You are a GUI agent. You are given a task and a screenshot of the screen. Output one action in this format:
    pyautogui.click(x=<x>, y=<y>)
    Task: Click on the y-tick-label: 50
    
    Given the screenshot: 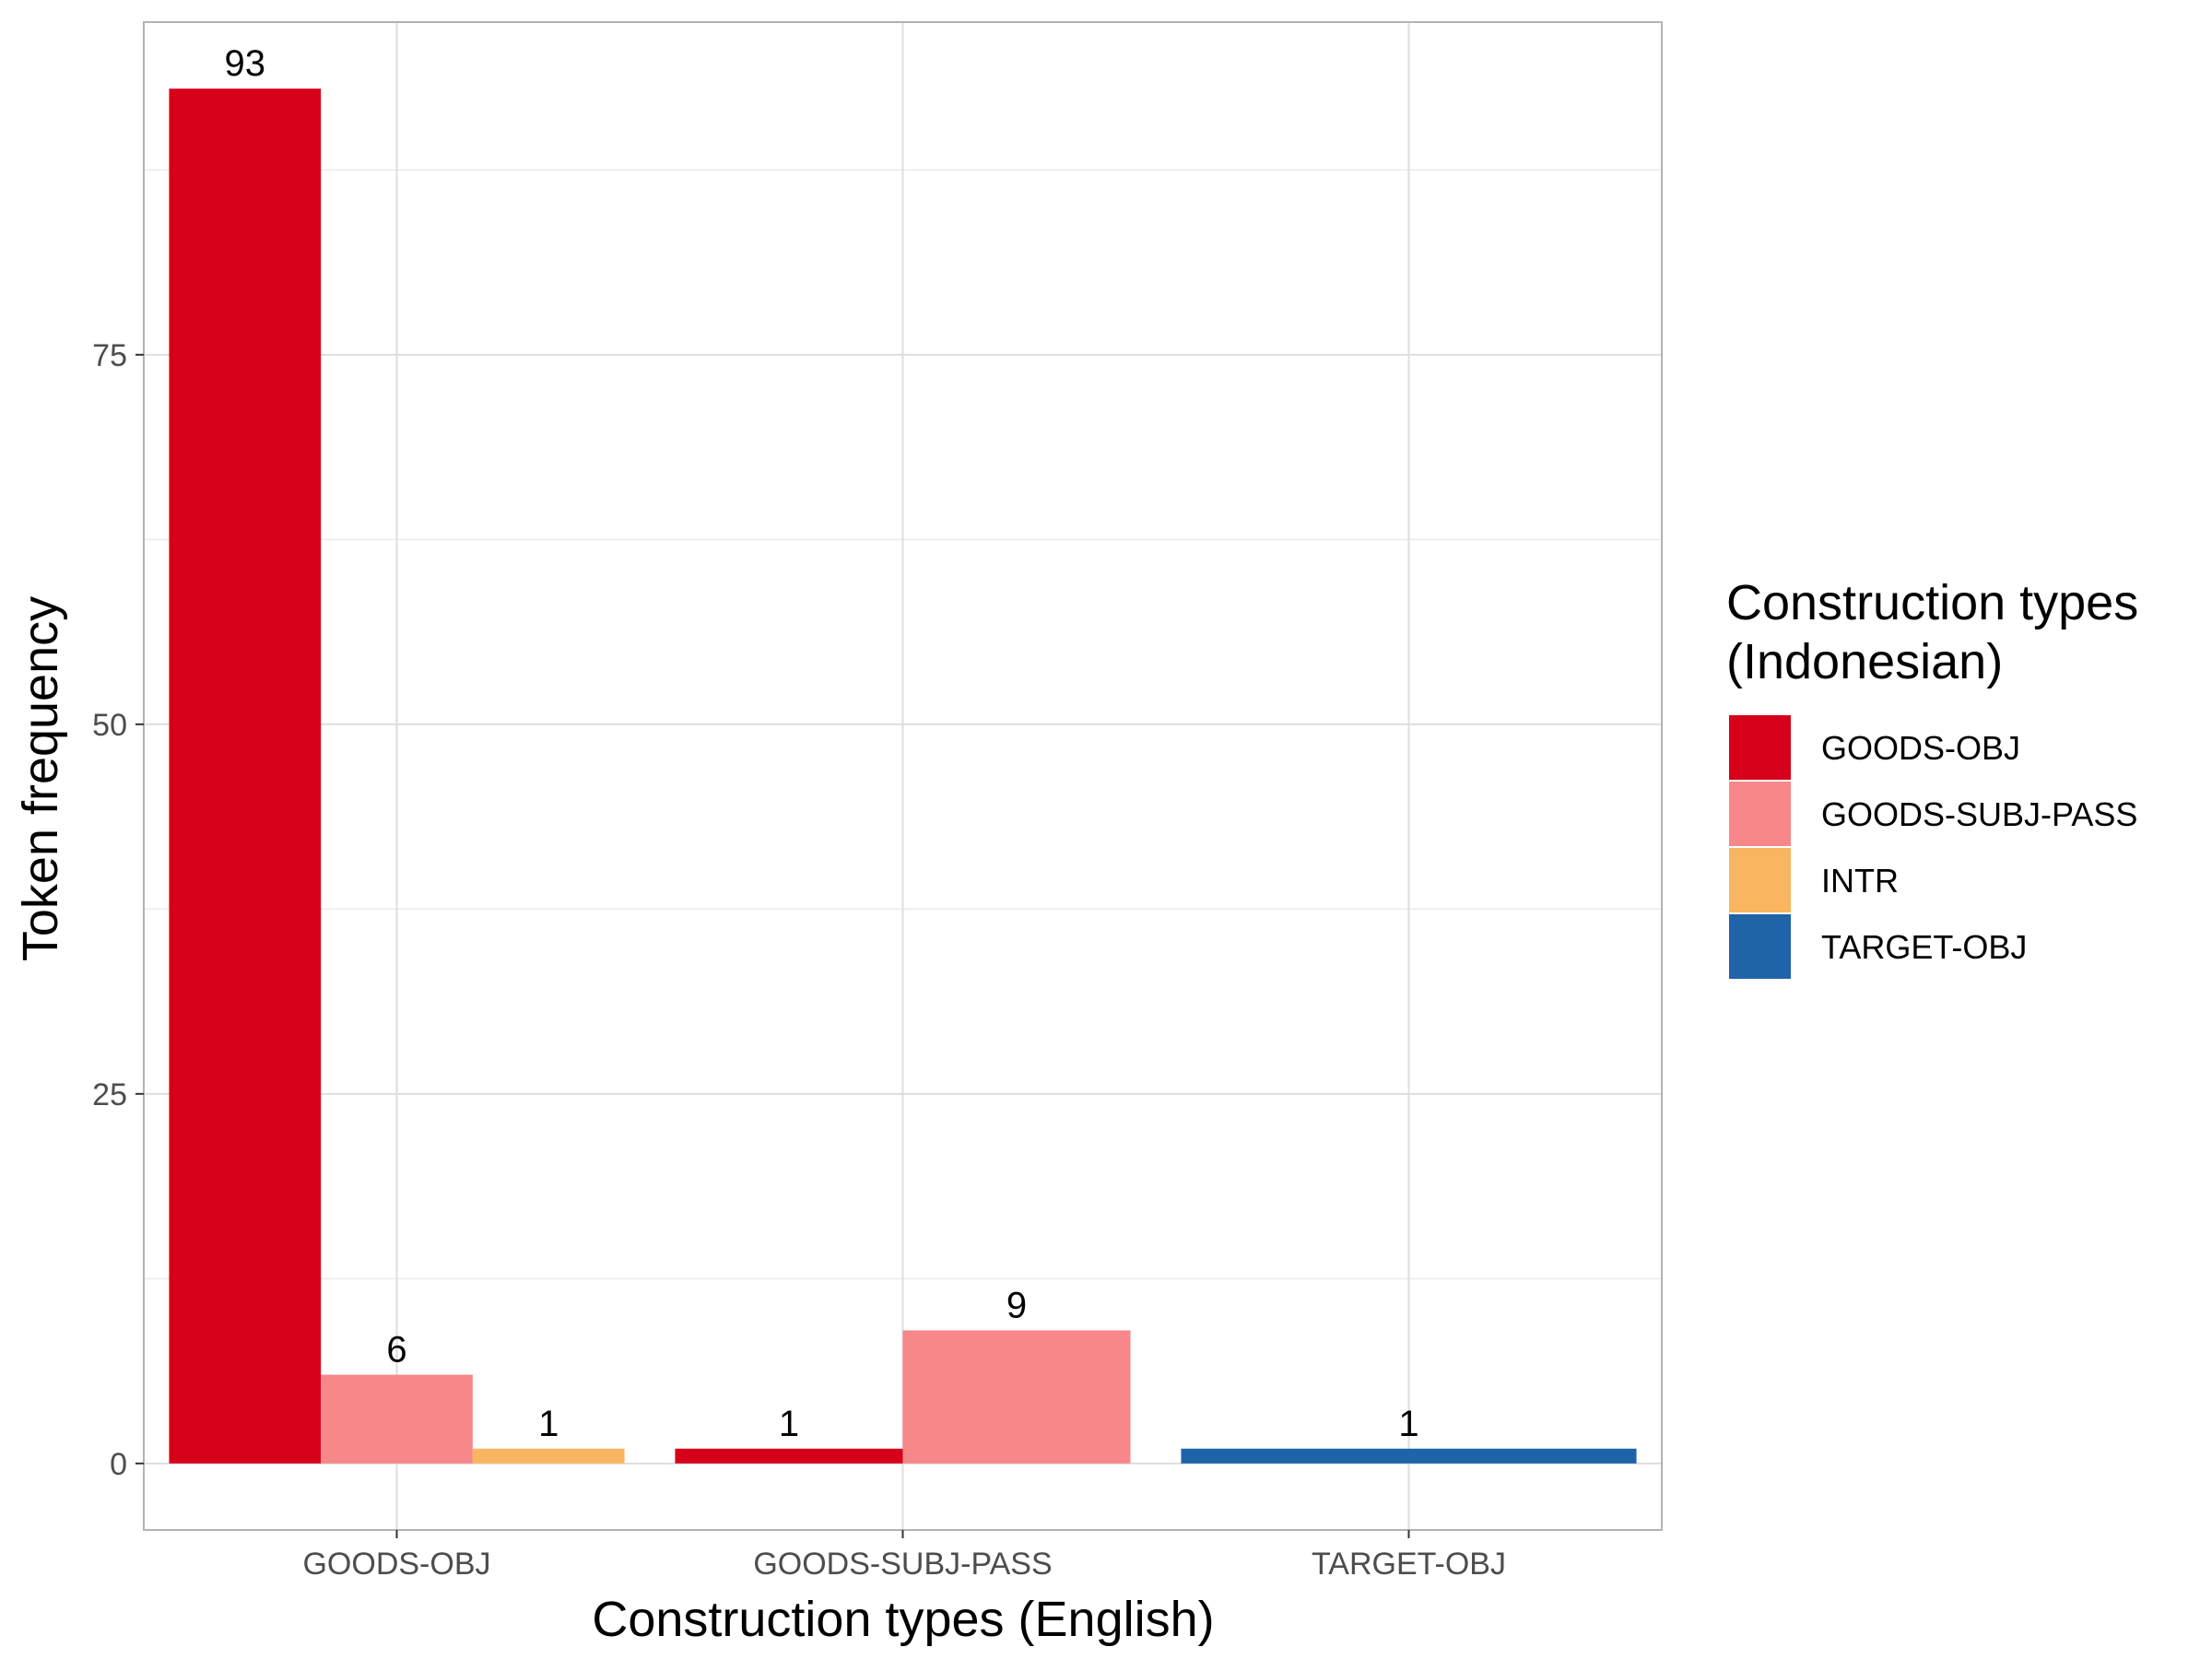 What is the action you would take?
    pyautogui.click(x=109, y=725)
    